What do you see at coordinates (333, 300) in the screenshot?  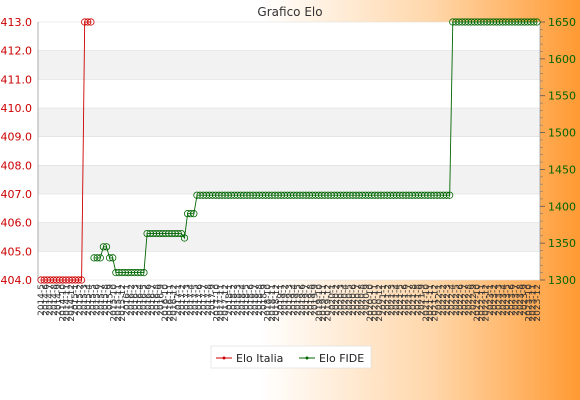 I see `x-tick-label: 2020-1` at bounding box center [333, 300].